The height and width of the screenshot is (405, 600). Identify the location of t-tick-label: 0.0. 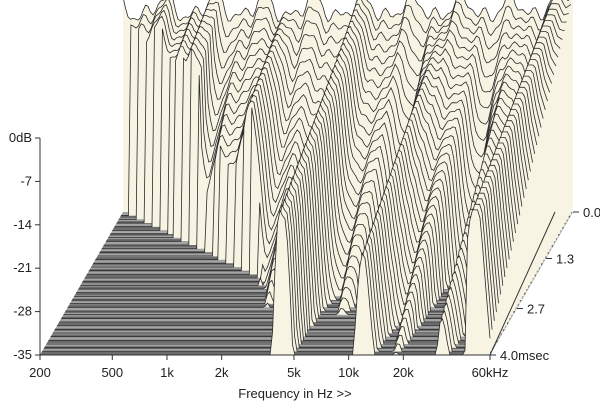
(591, 212).